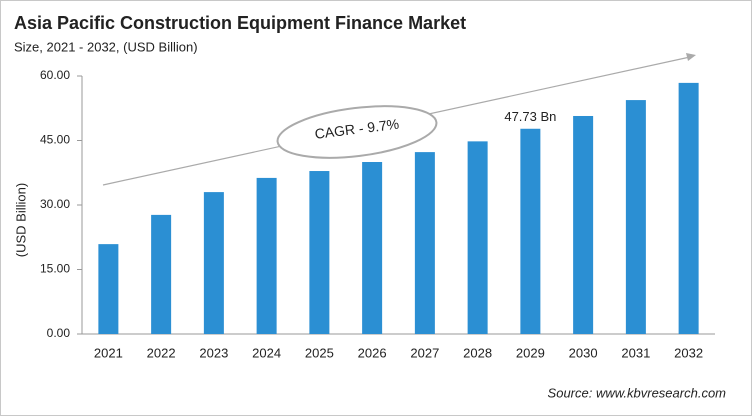  What do you see at coordinates (530, 116) in the screenshot?
I see `value-label: 47.73 Bn` at bounding box center [530, 116].